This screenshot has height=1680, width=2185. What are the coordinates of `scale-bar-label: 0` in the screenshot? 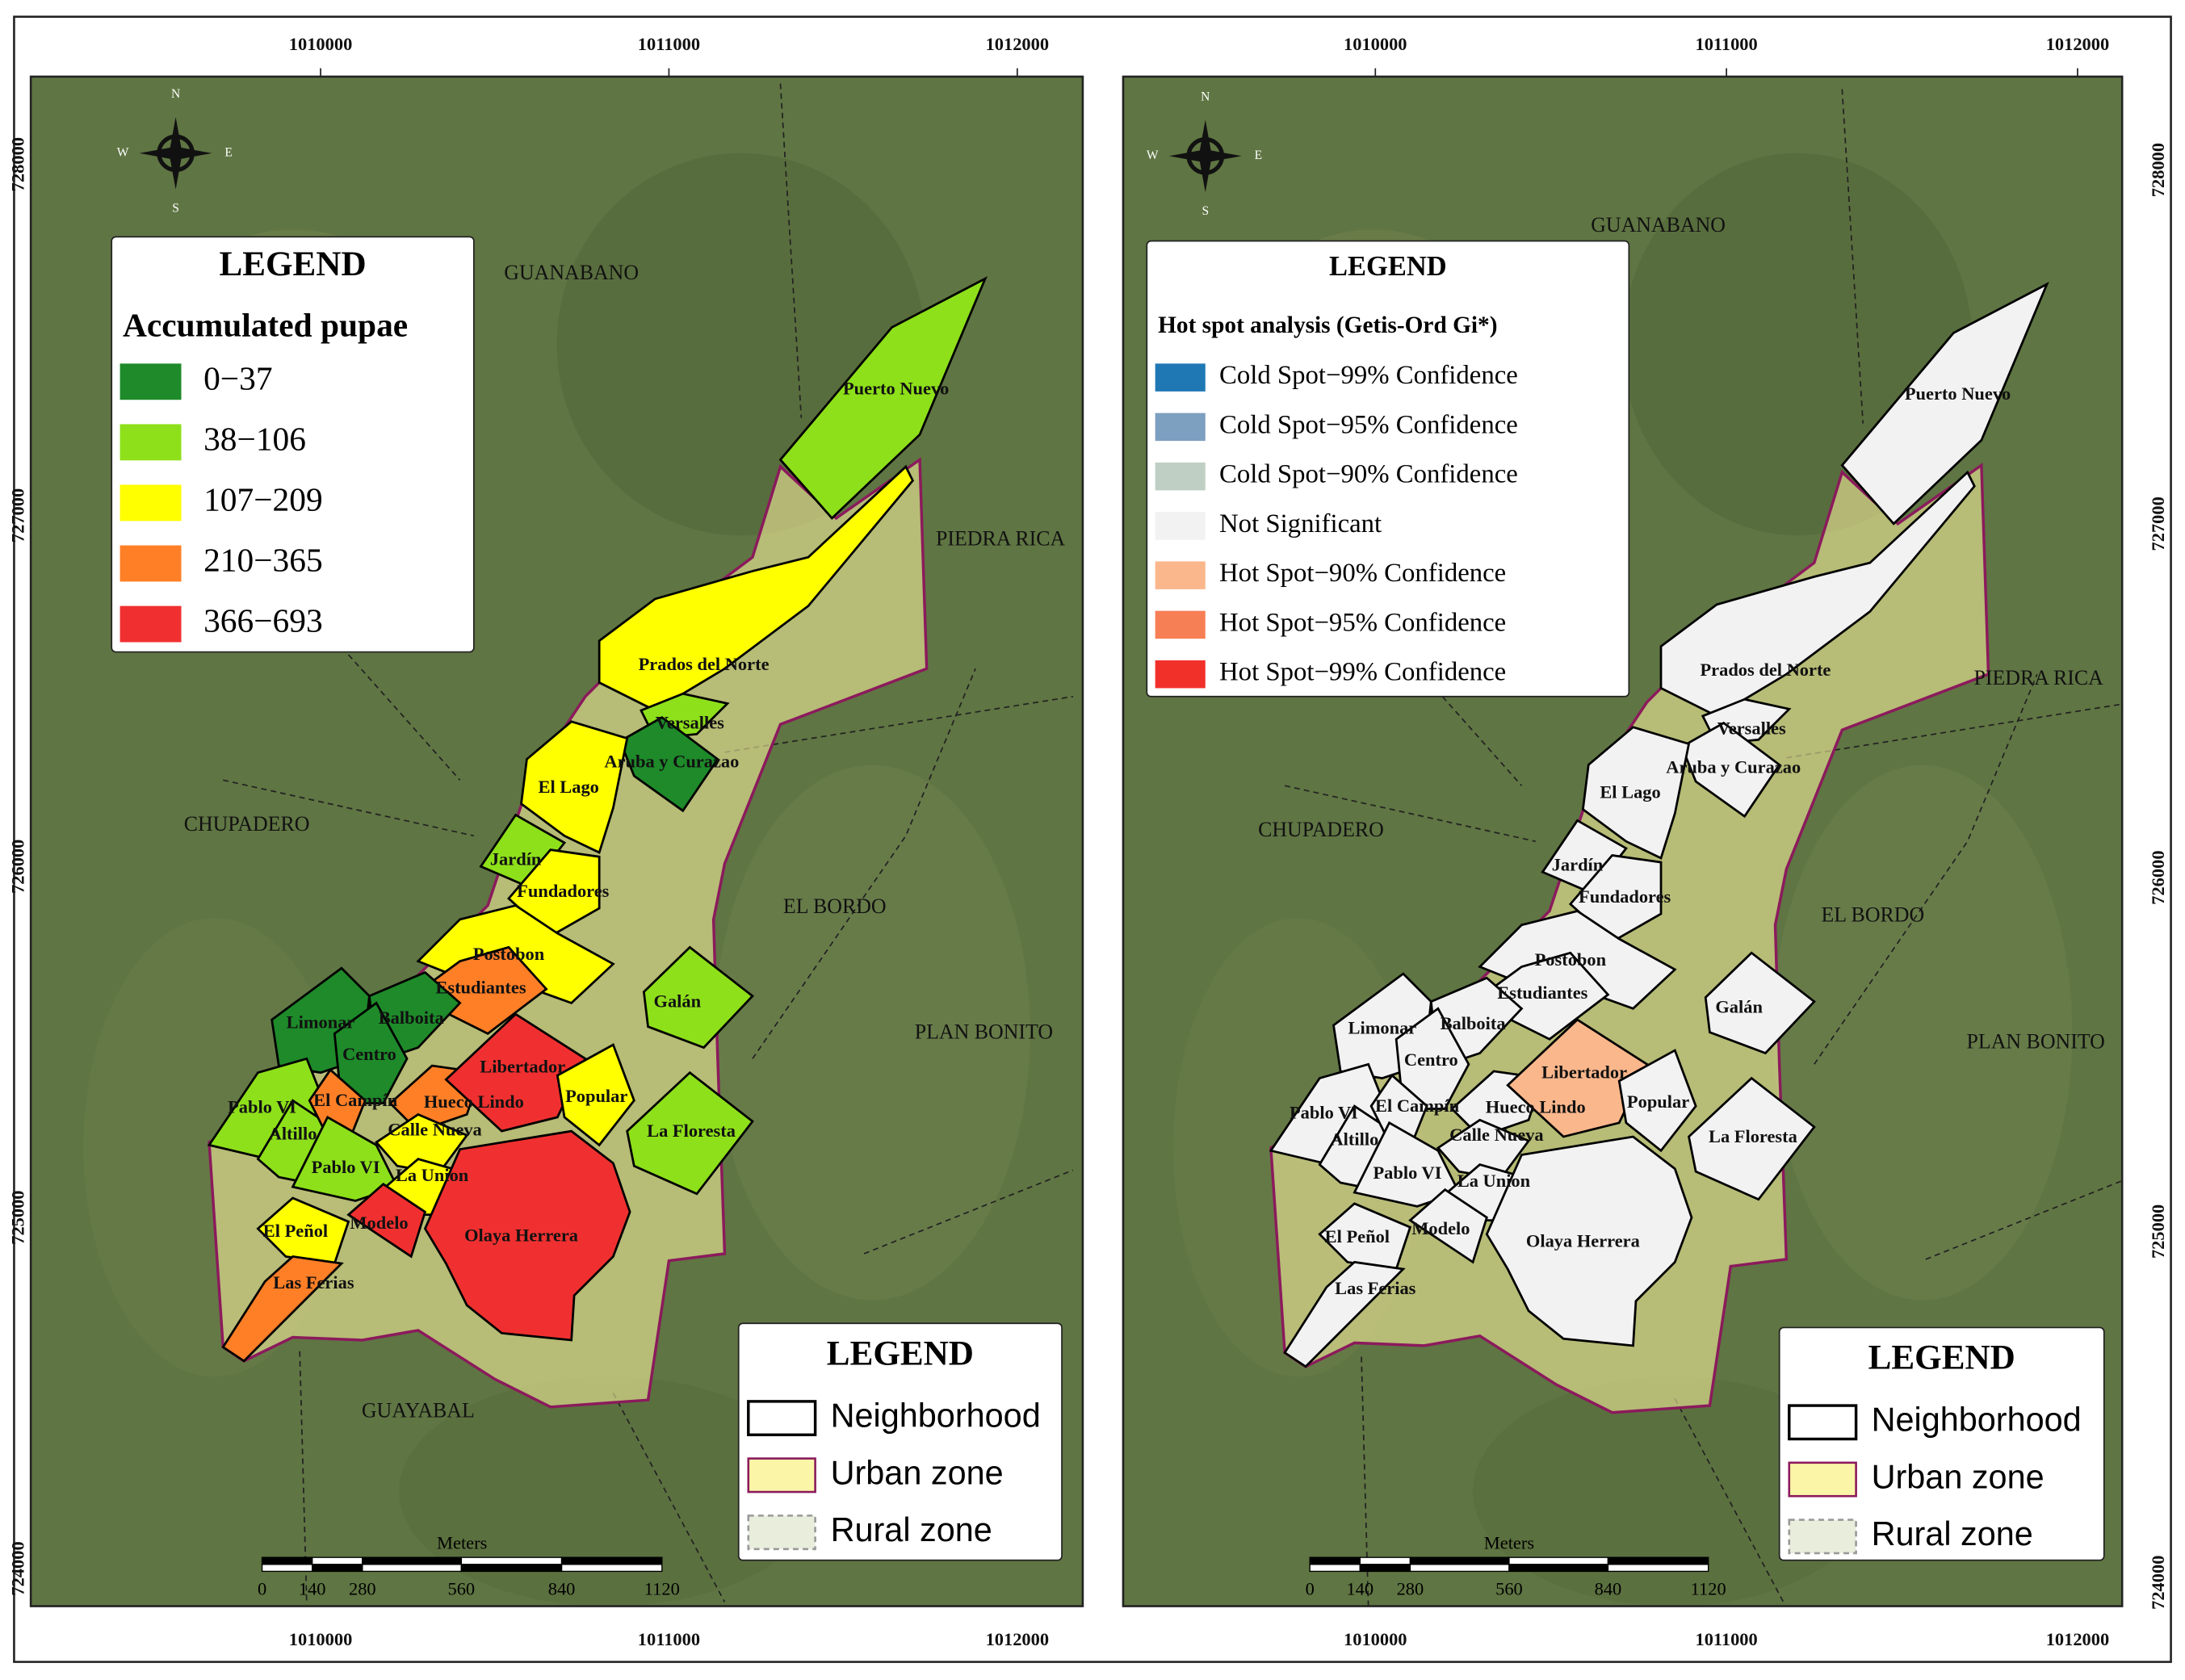 It's located at (262, 1589).